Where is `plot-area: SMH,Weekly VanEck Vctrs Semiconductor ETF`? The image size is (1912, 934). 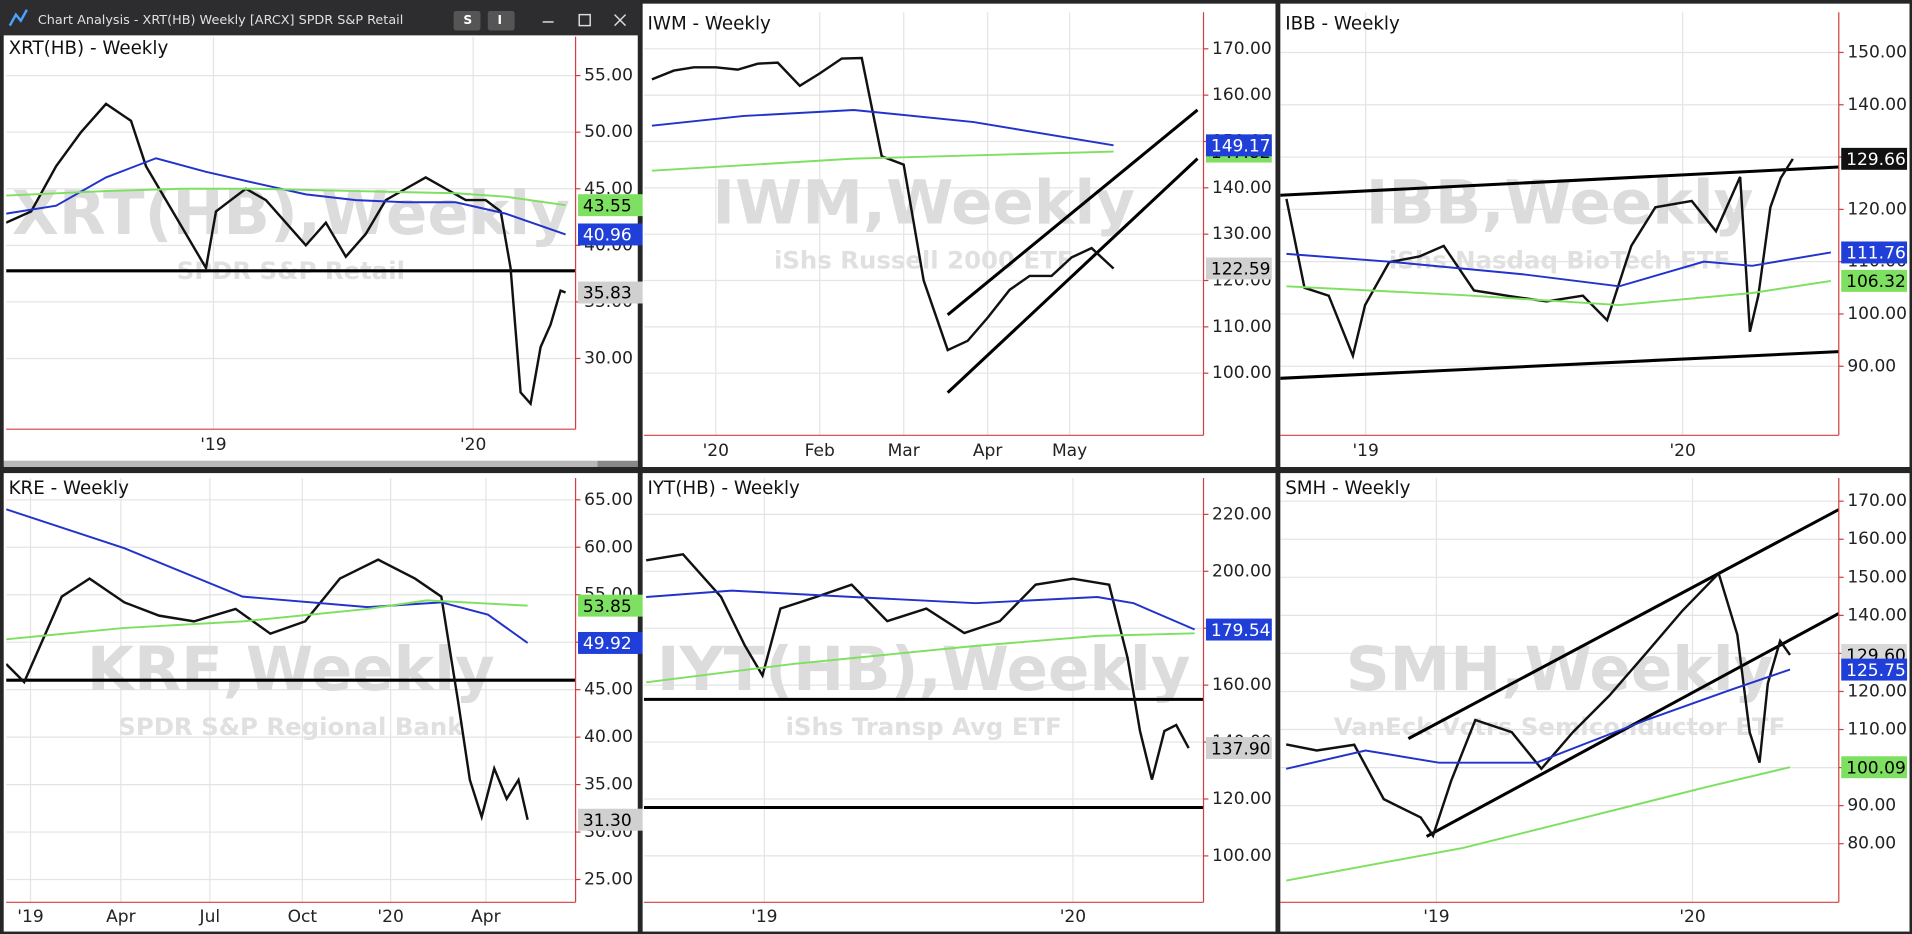
plot-area: SMH,Weekly VanEck Vctrs Semiconductor ETF is located at coordinates (1559, 690).